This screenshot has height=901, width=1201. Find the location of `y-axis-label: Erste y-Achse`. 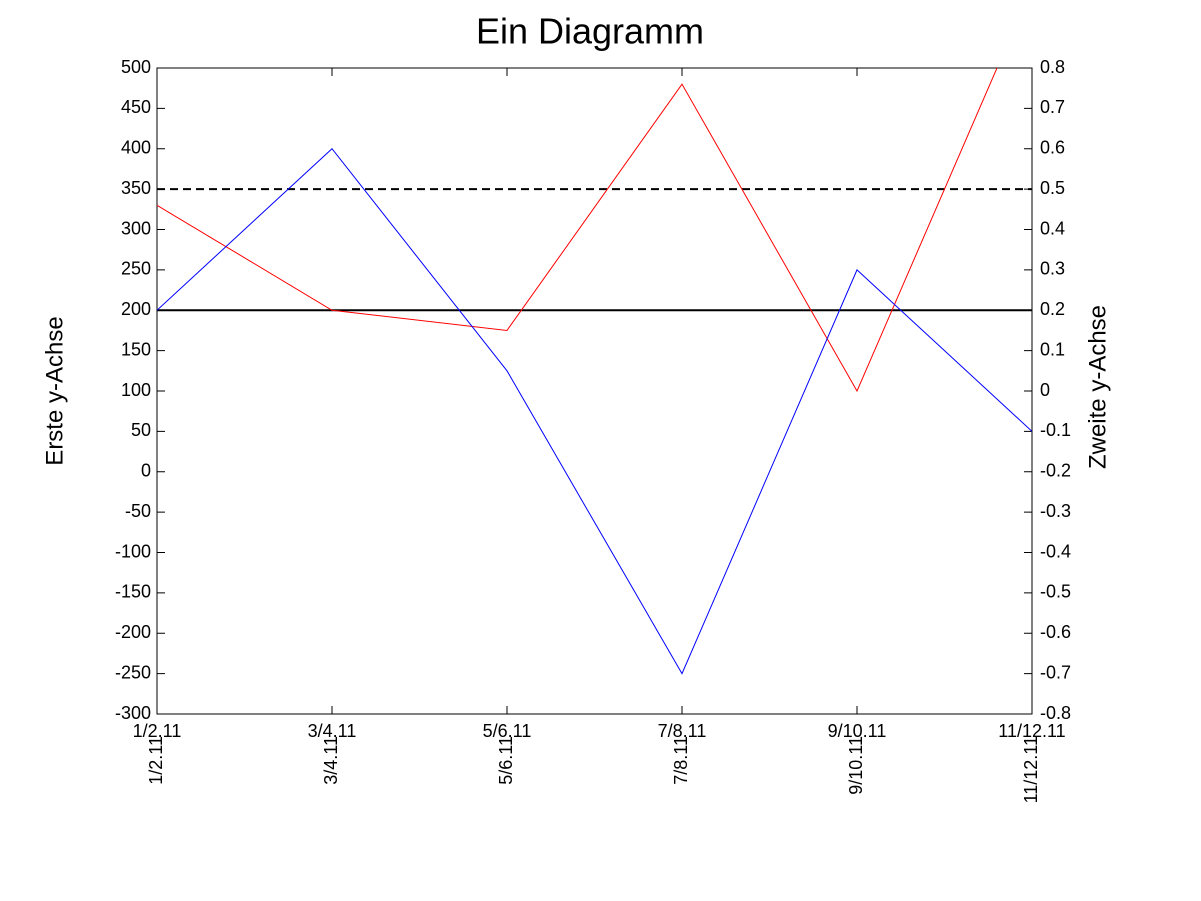

y-axis-label: Erste y-Achse is located at coordinates (54, 390).